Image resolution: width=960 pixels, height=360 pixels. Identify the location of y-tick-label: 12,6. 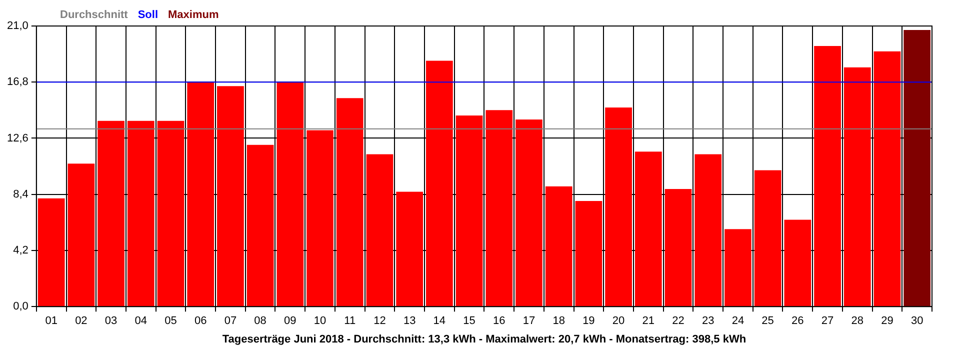
(17, 138).